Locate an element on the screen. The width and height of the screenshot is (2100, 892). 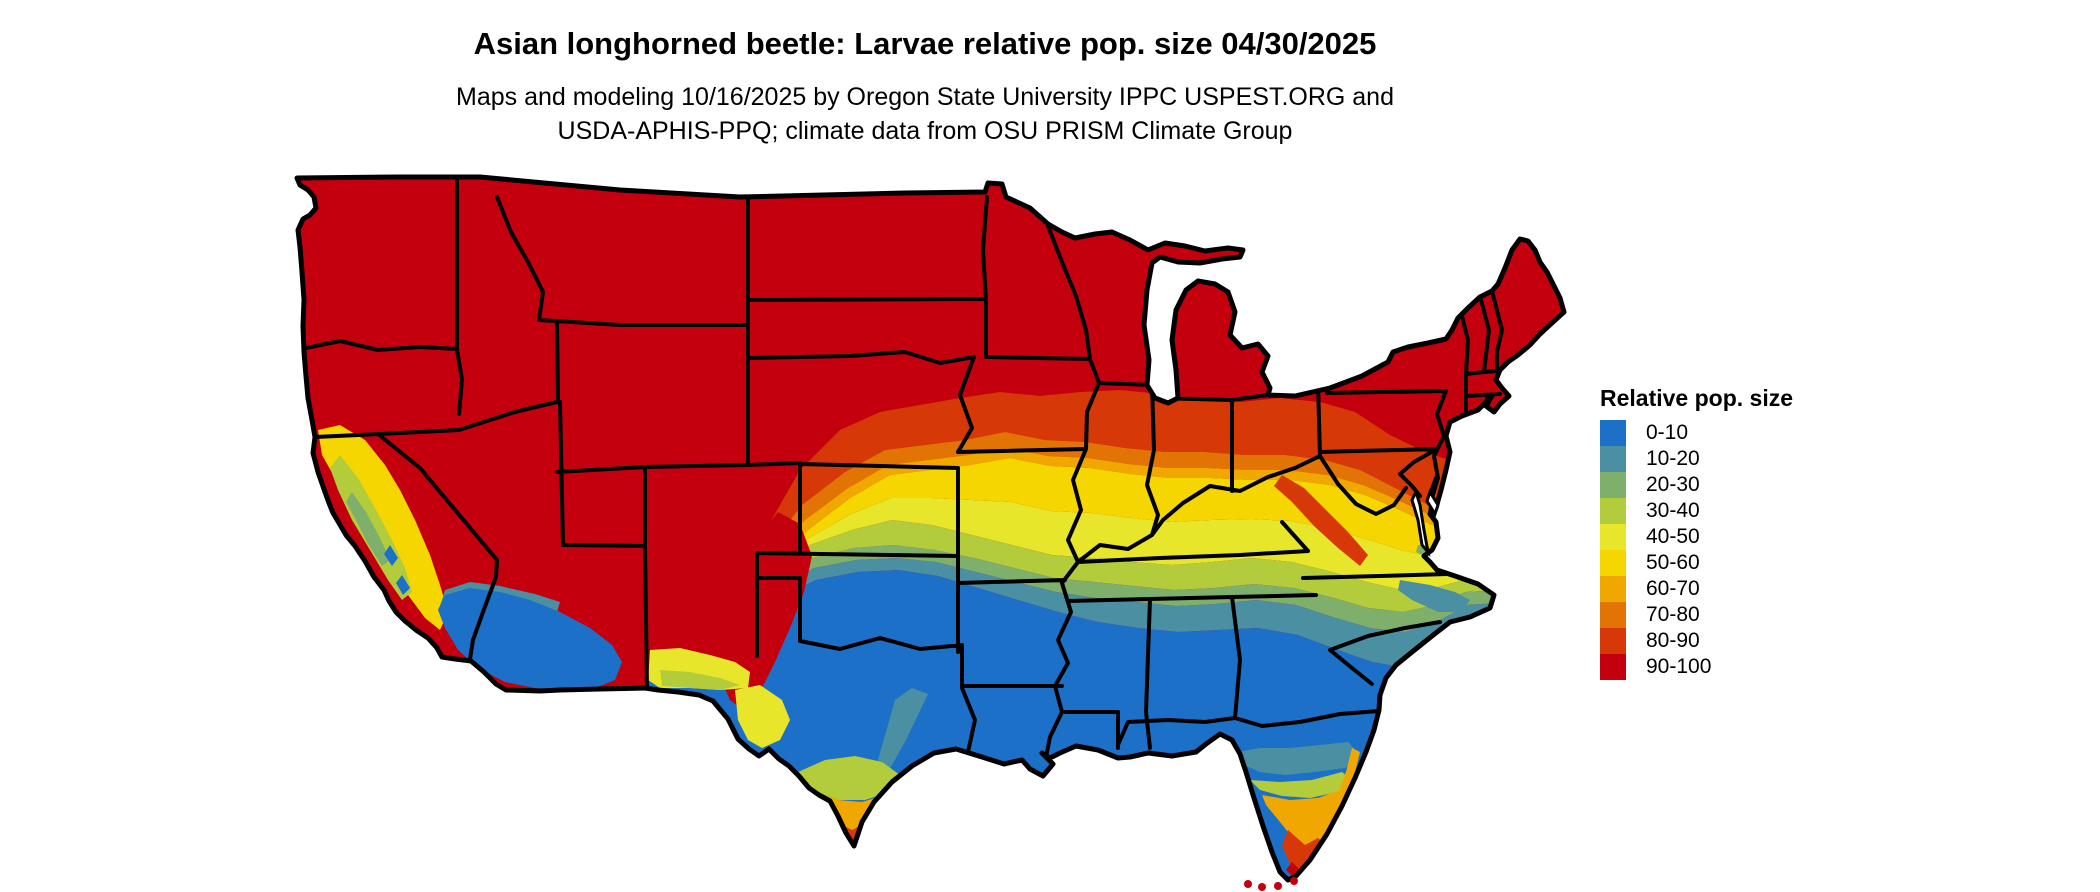
legend-label: 60-70 is located at coordinates (1673, 588).